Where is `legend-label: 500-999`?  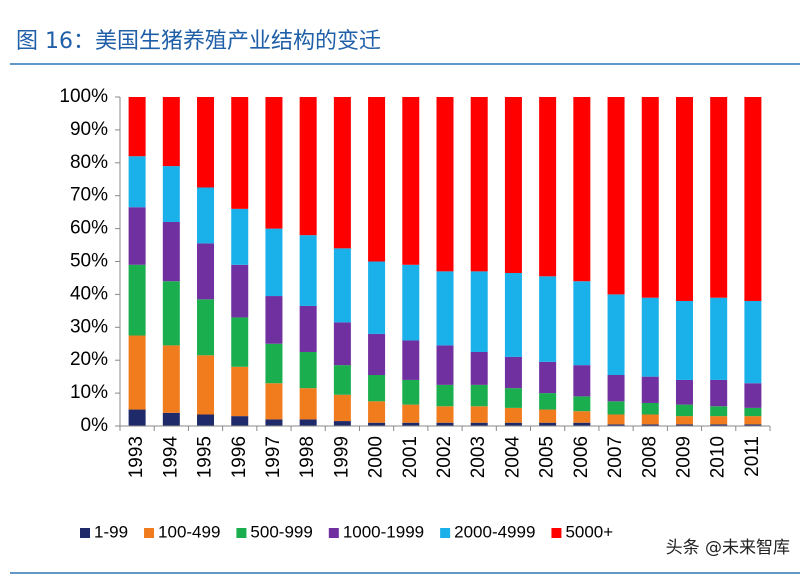
legend-label: 500-999 is located at coordinates (281, 531).